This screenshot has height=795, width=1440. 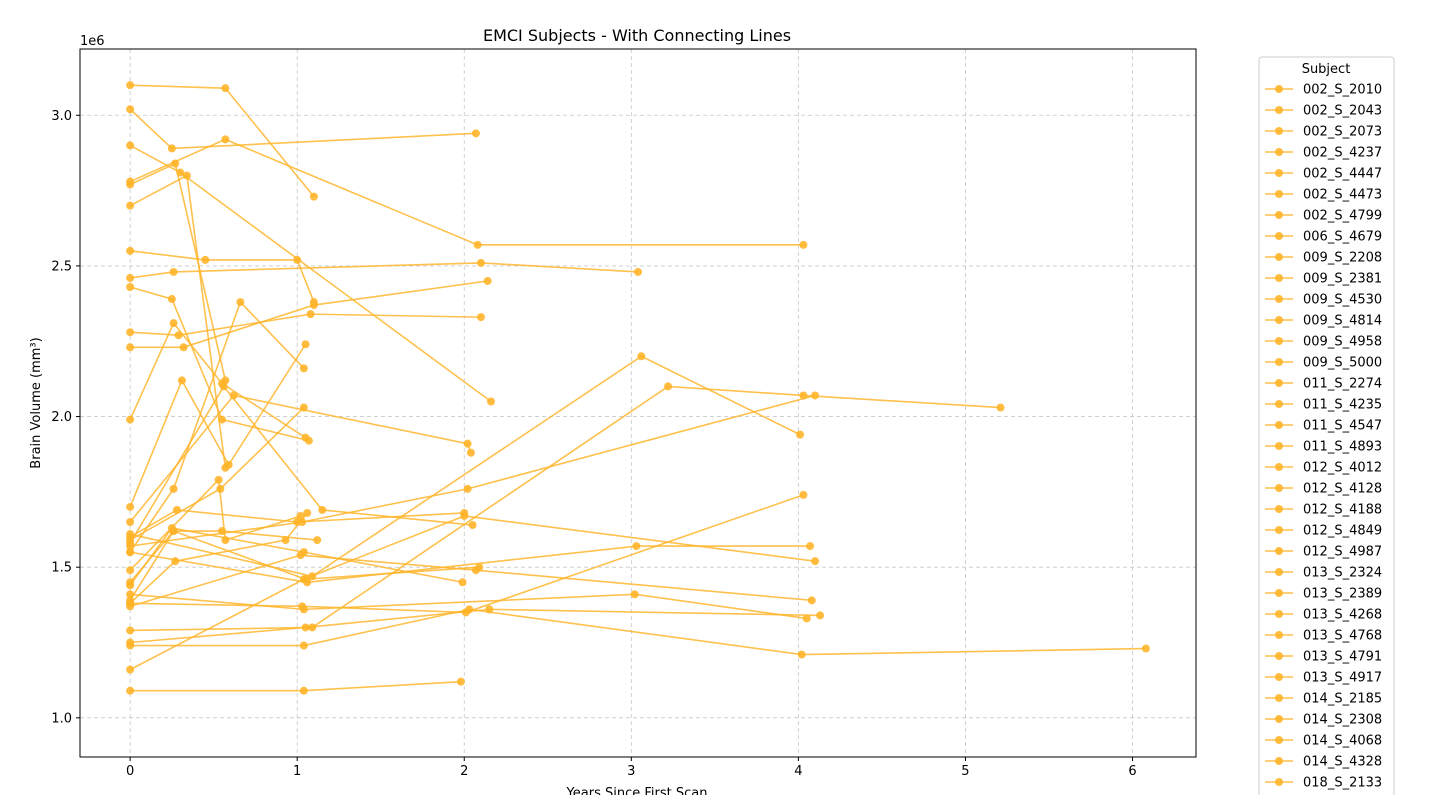 What do you see at coordinates (1342, 342) in the screenshot?
I see `legend-label: 009_S_4958` at bounding box center [1342, 342].